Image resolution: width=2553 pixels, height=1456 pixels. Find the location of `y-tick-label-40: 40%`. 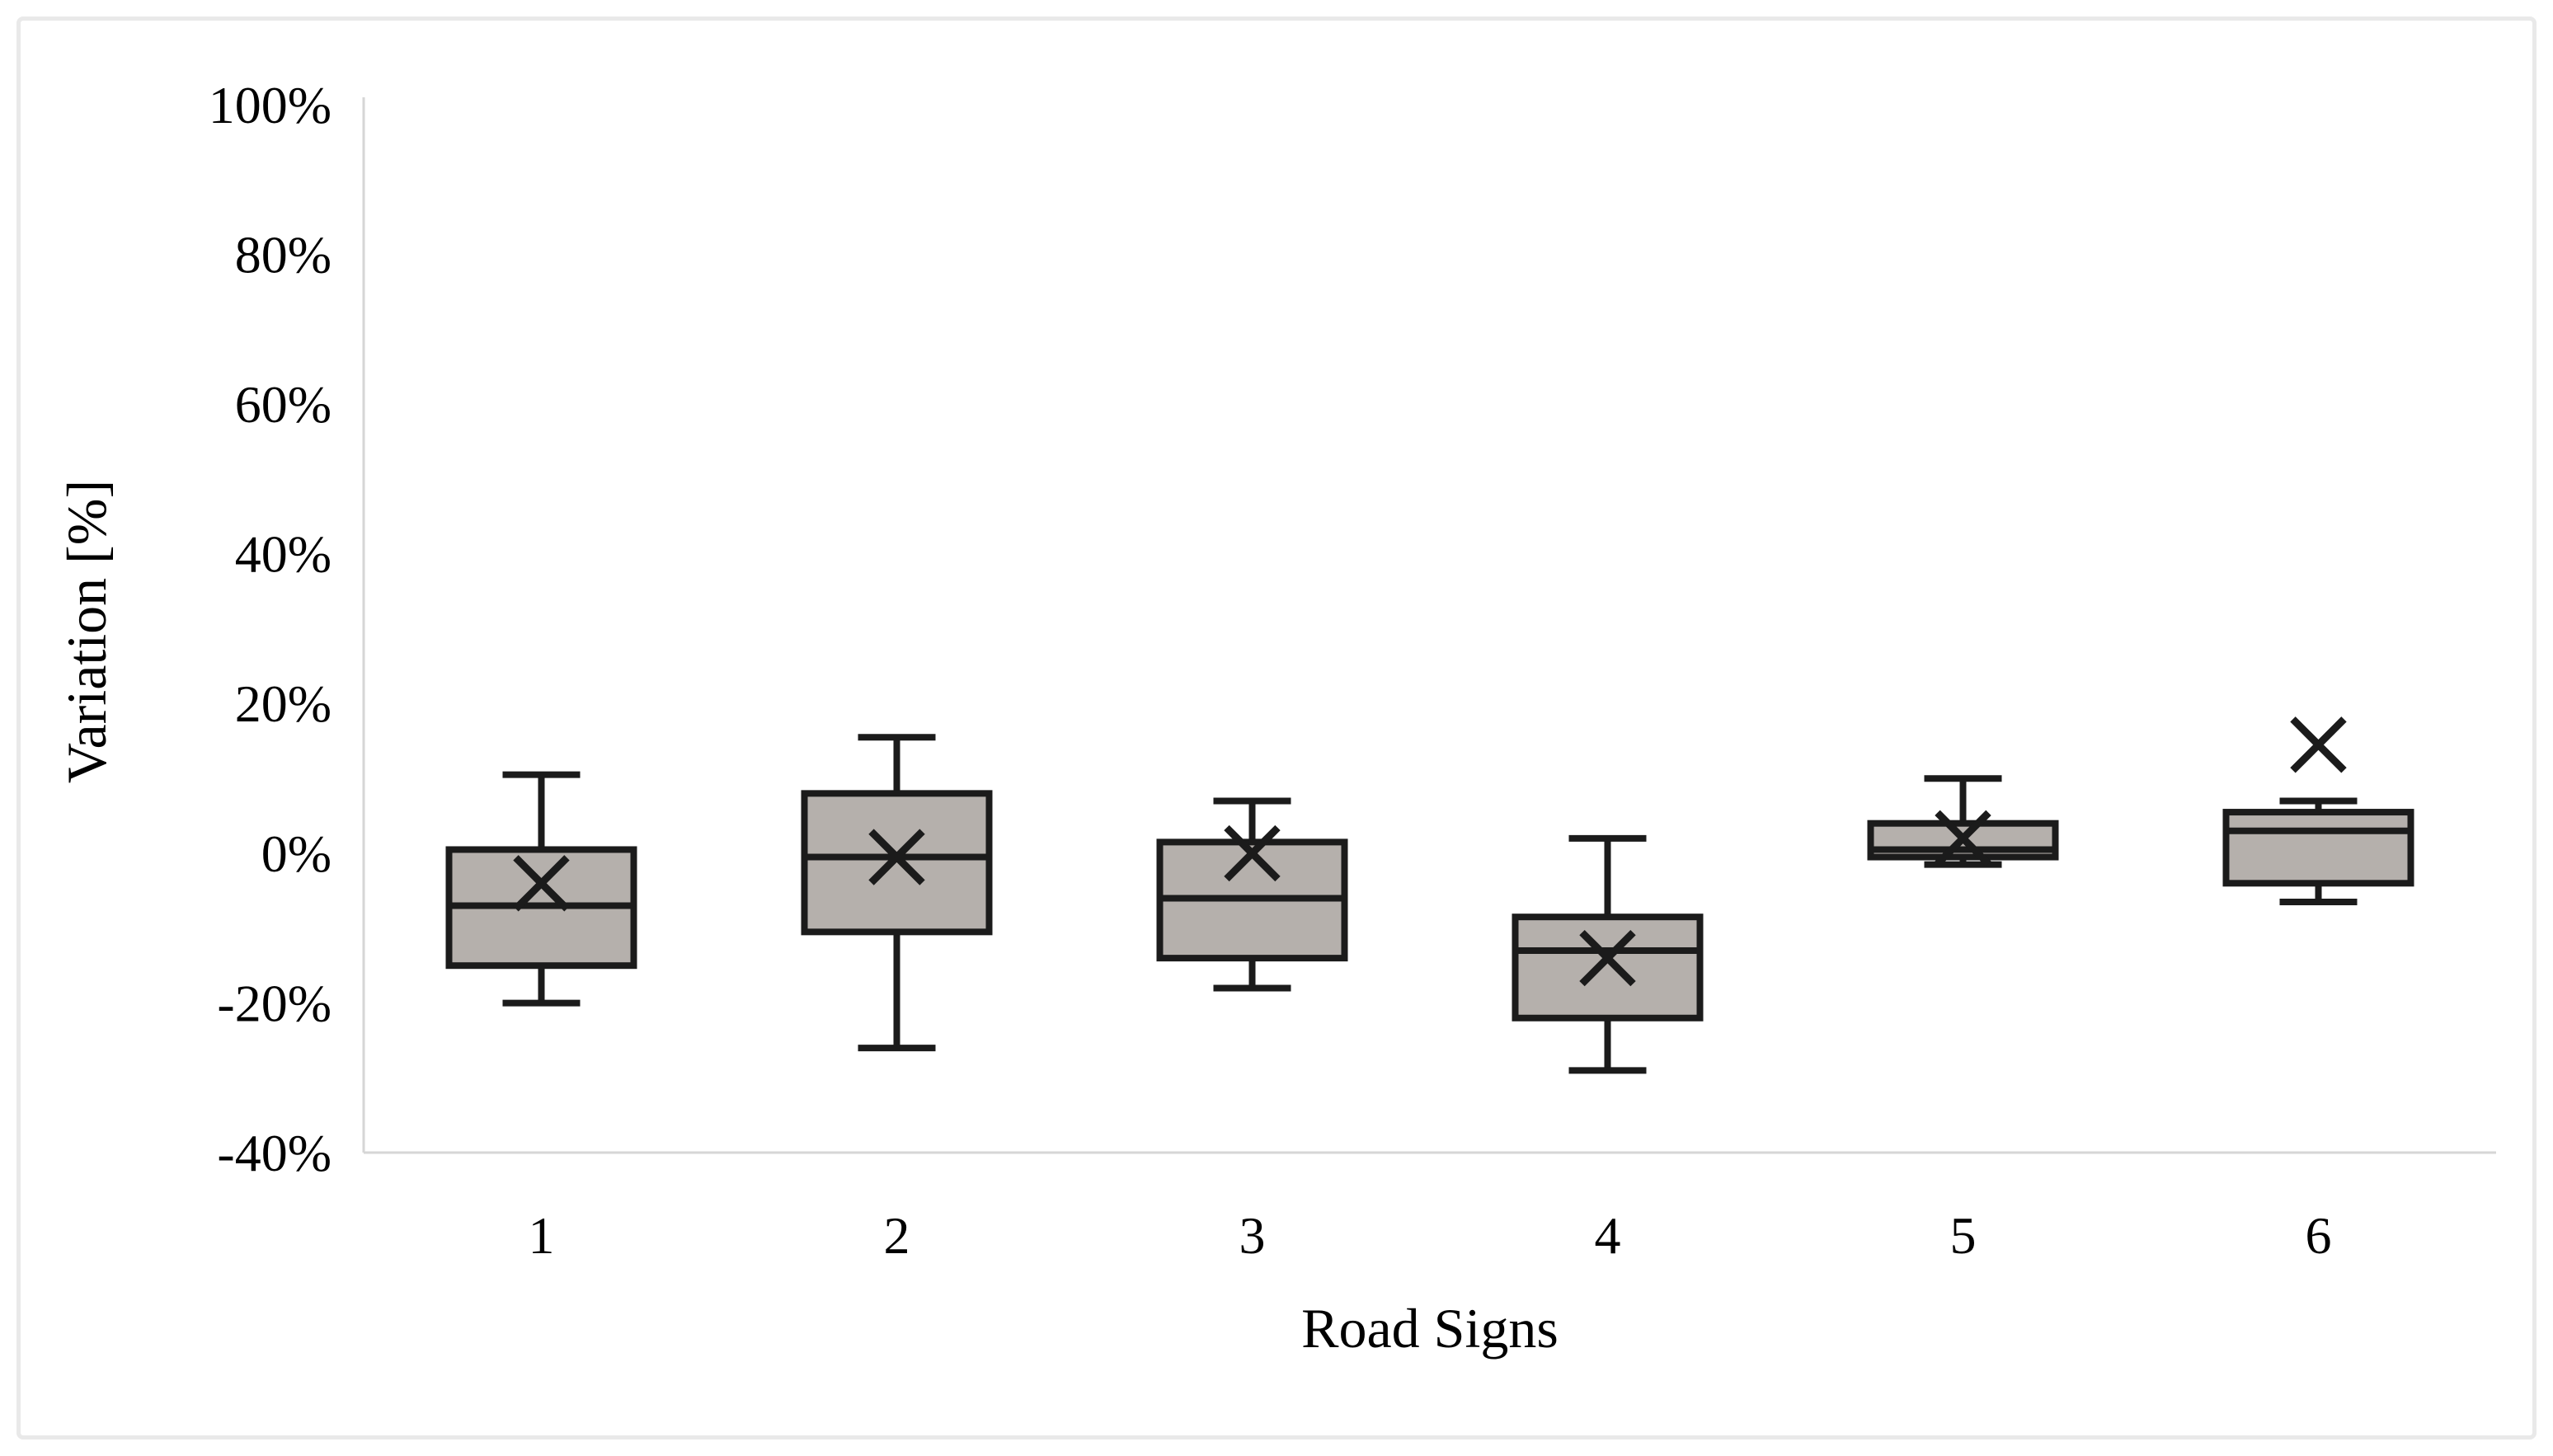

y-tick-label-40: 40% is located at coordinates (283, 554).